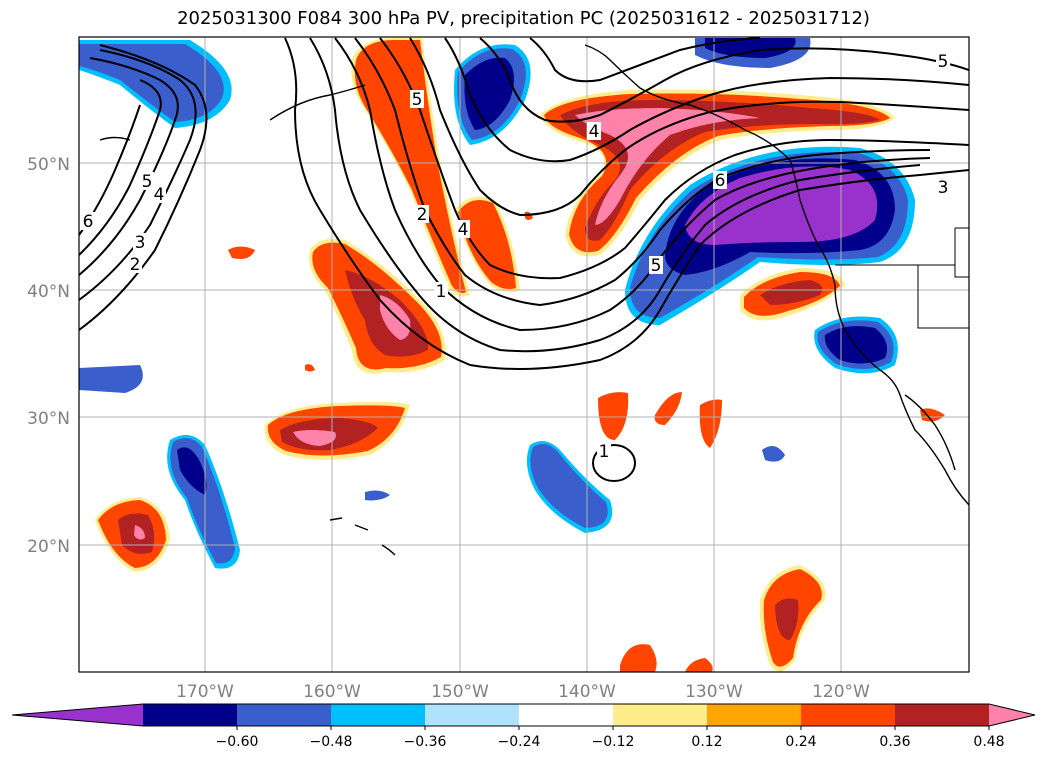 The width and height of the screenshot is (1047, 765). I want to click on lon-label: 120°W, so click(841, 692).